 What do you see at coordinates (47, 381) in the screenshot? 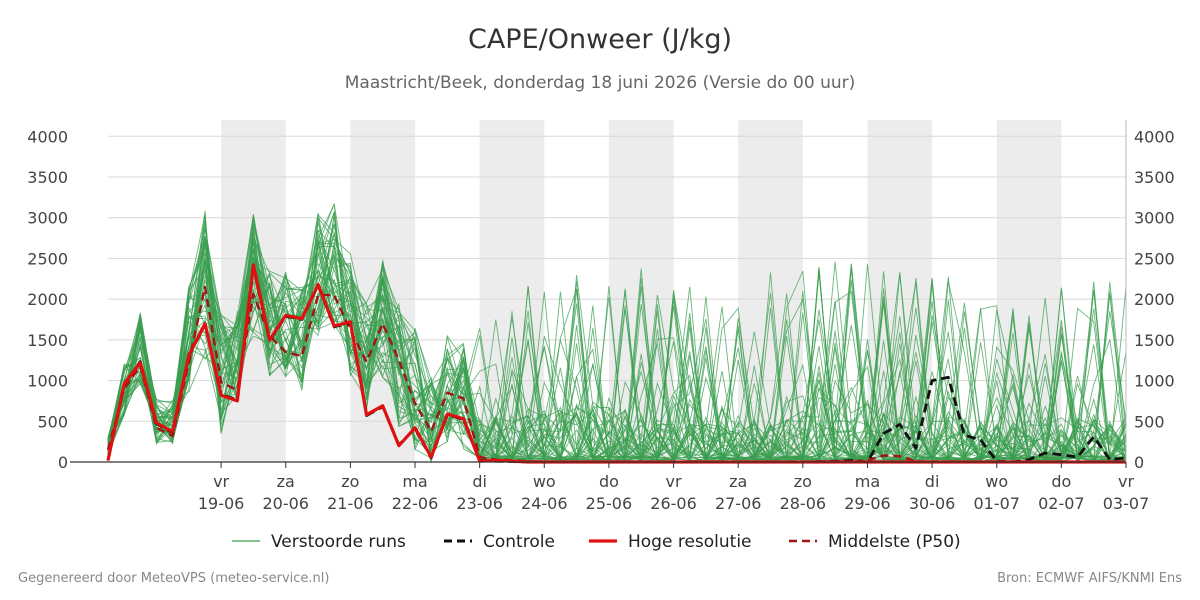
I see `y-tick-label-left: 1000` at bounding box center [47, 381].